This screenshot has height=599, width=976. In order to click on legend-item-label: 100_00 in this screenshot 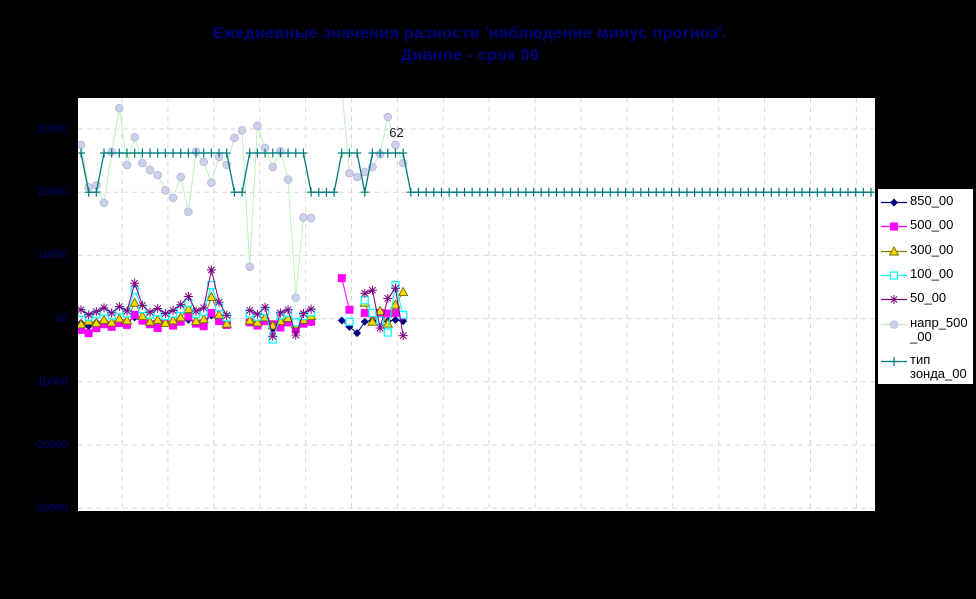, I will do `click(932, 273)`.